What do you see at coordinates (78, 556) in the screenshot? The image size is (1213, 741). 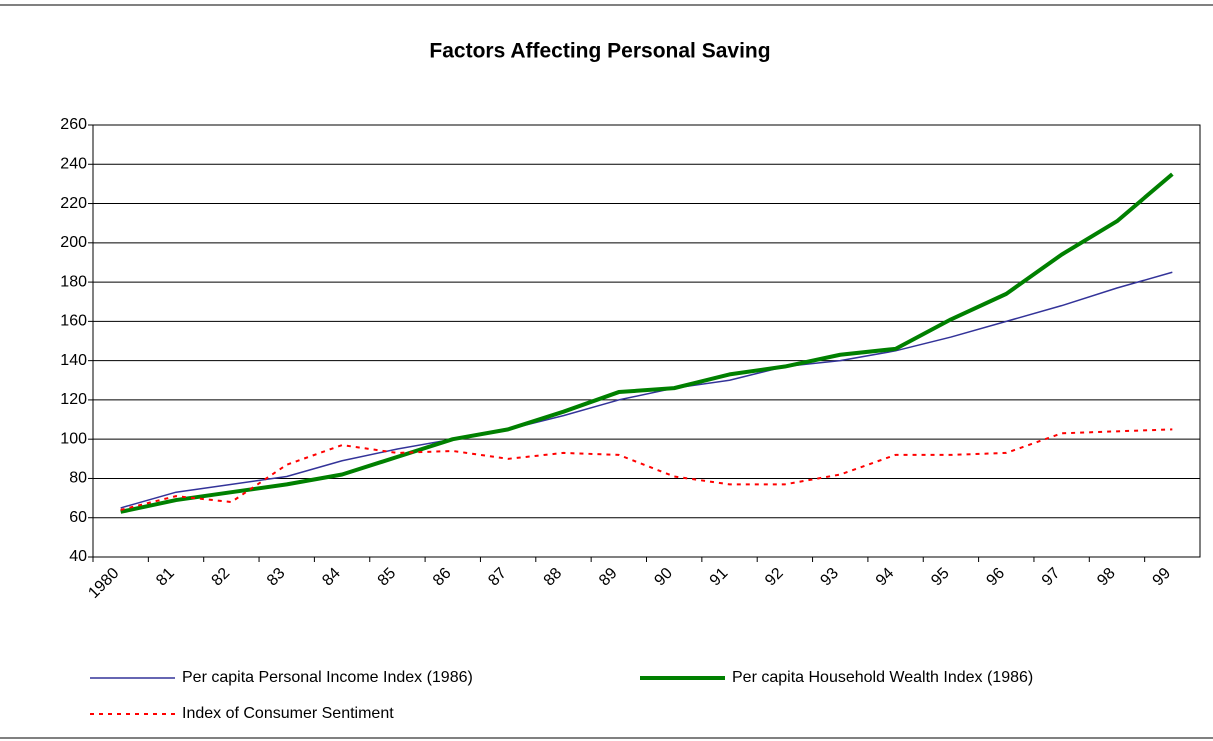 I see `y-tick-label: 40` at bounding box center [78, 556].